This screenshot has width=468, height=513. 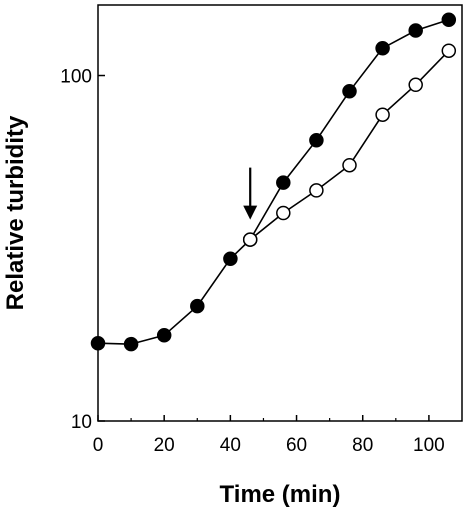 I want to click on x-tick-label: 80, so click(x=362, y=445).